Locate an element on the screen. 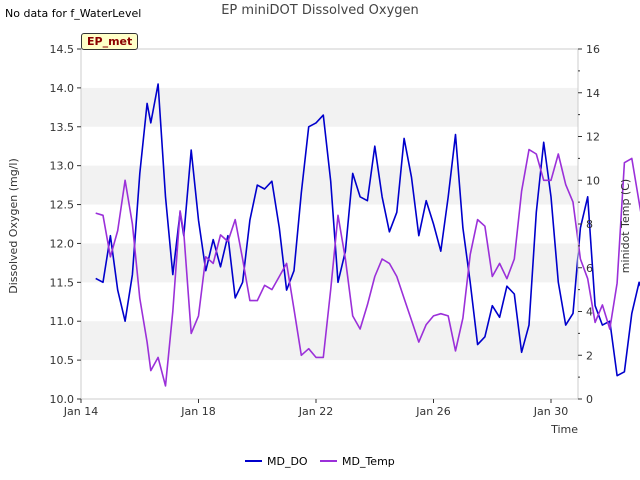  y2-tick-label: 14 is located at coordinates (593, 93).